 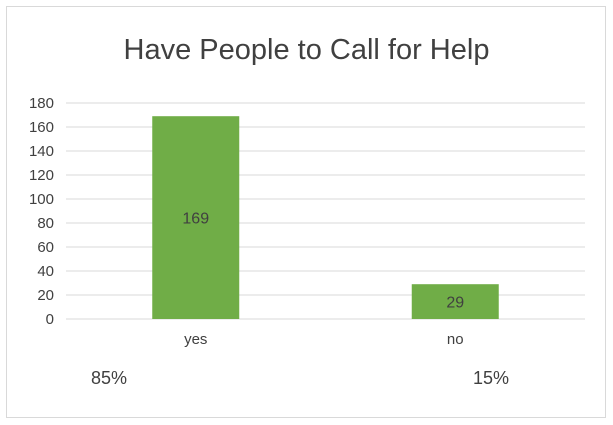 What do you see at coordinates (45, 247) in the screenshot?
I see `y-tick-label: 60` at bounding box center [45, 247].